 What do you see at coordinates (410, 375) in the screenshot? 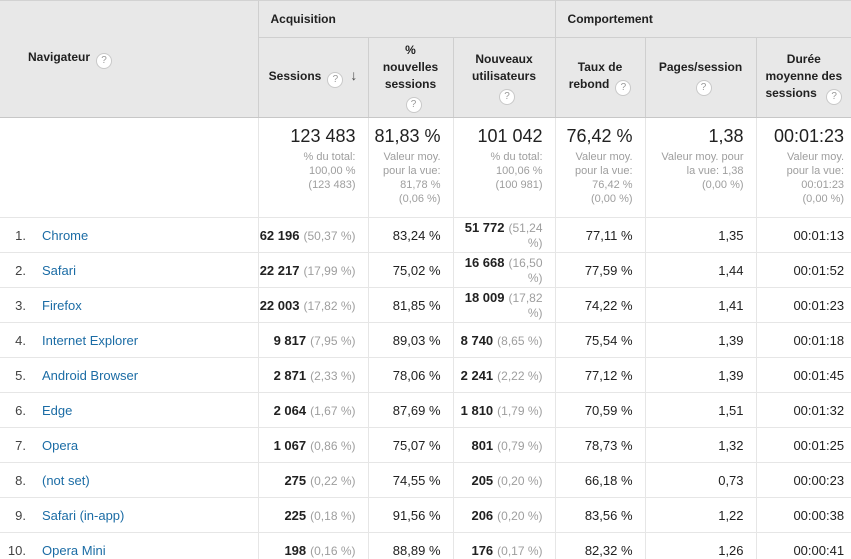
I see `new-sessions-cell: 78,06 %` at bounding box center [410, 375].